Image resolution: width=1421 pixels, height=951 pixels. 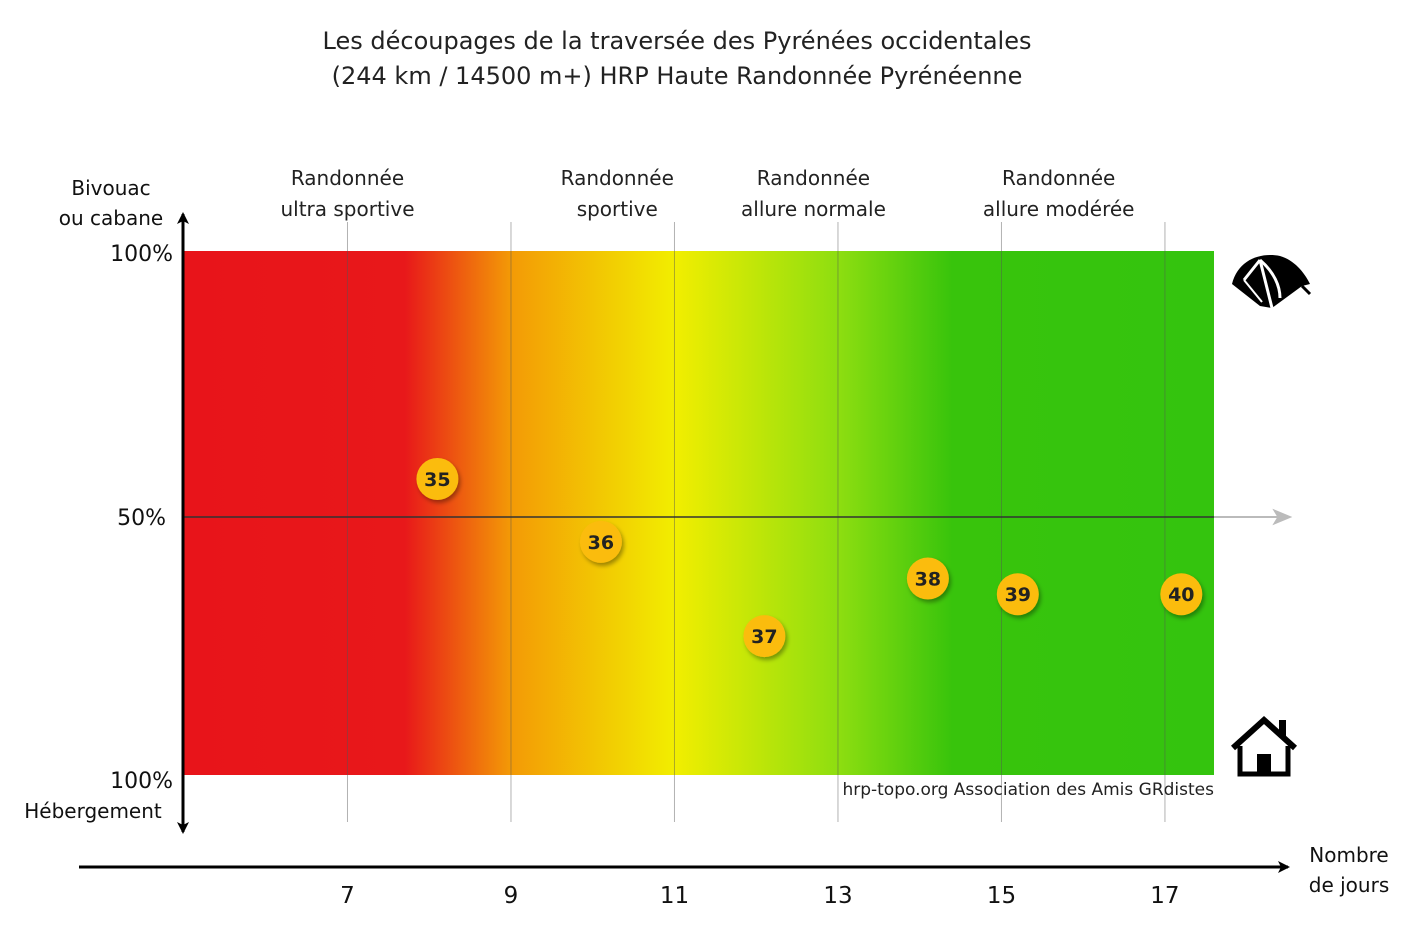 I want to click on x-tick-labels: 7 9 11 13 15 17, so click(x=759, y=896).